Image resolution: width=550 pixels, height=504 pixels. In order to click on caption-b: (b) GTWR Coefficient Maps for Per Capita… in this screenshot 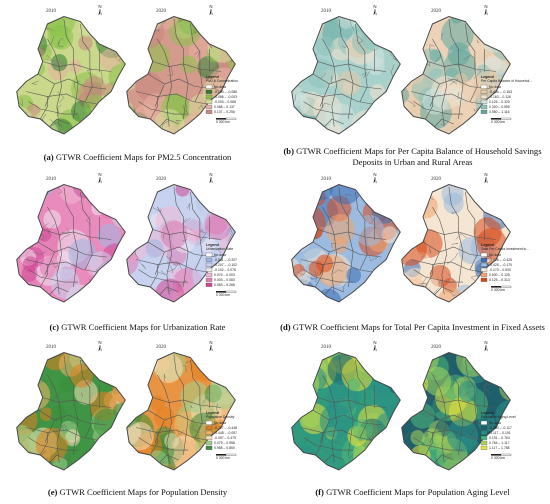, I will do `click(412, 157)`.